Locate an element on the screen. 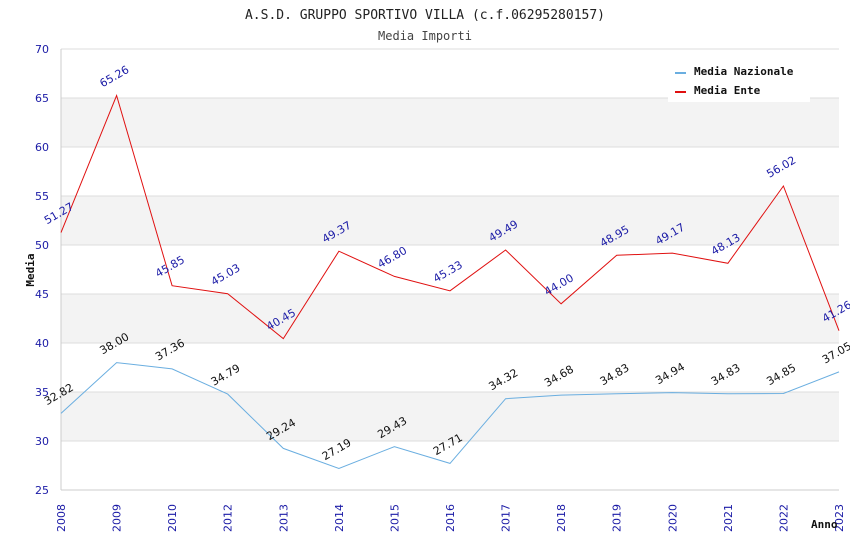 This screenshot has height=550, width=850. x-tick-label: 2012 is located at coordinates (228, 518).